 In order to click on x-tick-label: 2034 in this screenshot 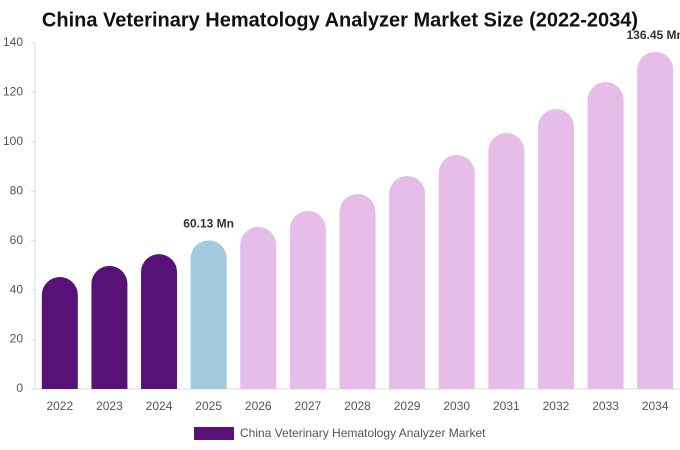, I will do `click(655, 406)`.